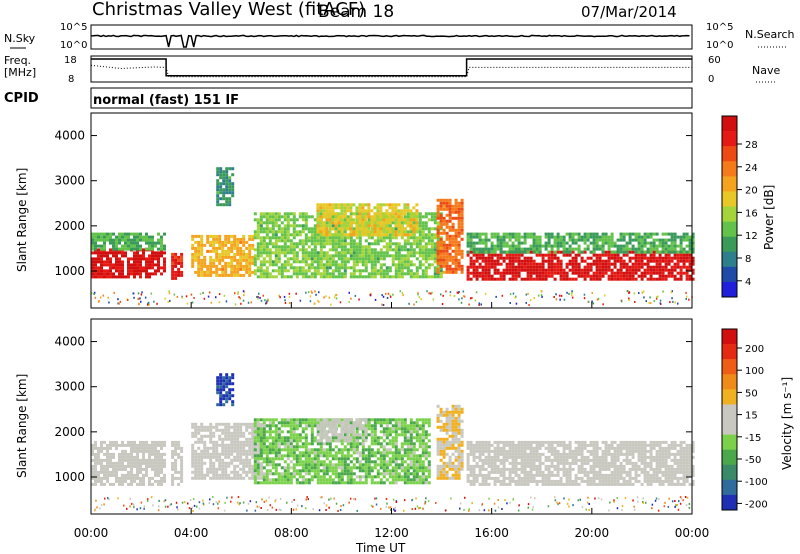 The image size is (800, 554). I want to click on nsky-strip: N.Sky 10^5 10^0 10^5 10^0 N.Search, so click(399, 36).